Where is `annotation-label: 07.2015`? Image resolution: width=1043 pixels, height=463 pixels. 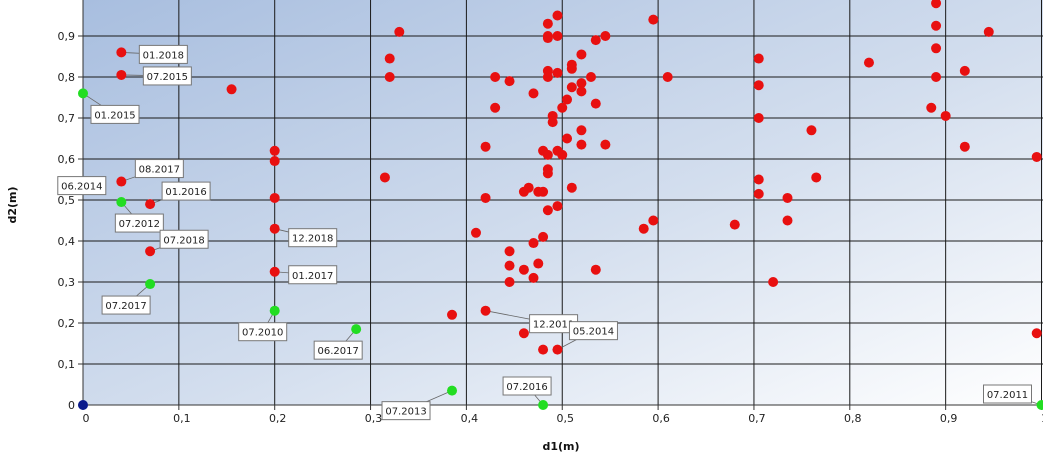
annotation-label: 07.2015 is located at coordinates (167, 77).